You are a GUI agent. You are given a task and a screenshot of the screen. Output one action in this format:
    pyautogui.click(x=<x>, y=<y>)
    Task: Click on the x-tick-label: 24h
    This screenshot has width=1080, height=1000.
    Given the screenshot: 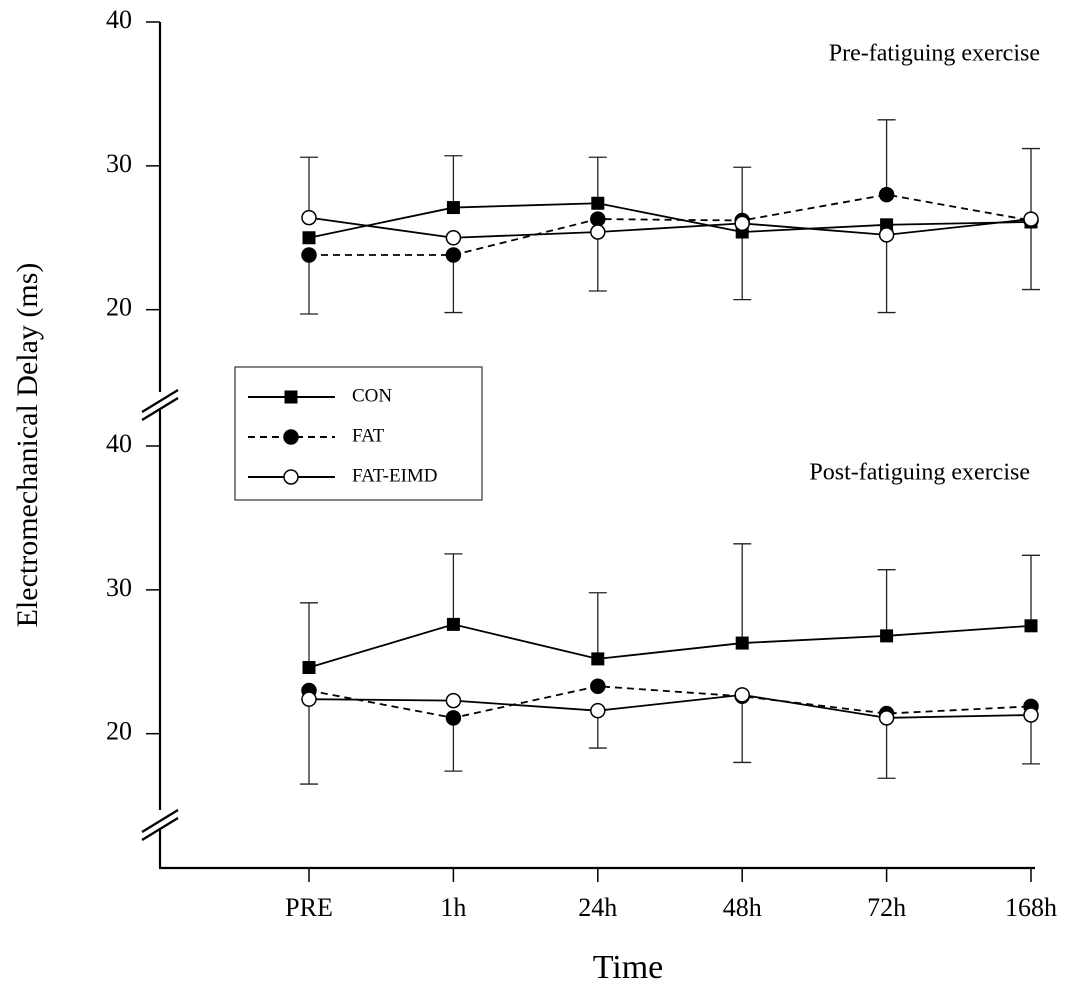 What is the action you would take?
    pyautogui.click(x=597, y=907)
    